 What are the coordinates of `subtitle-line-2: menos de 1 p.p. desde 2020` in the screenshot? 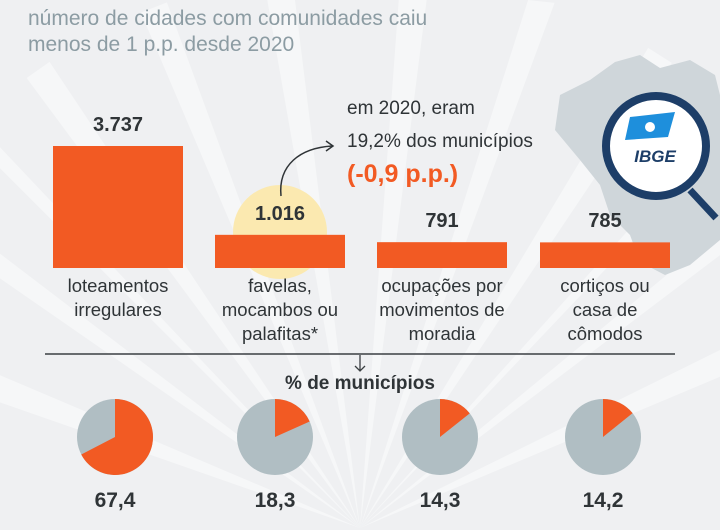 It's located at (161, 44).